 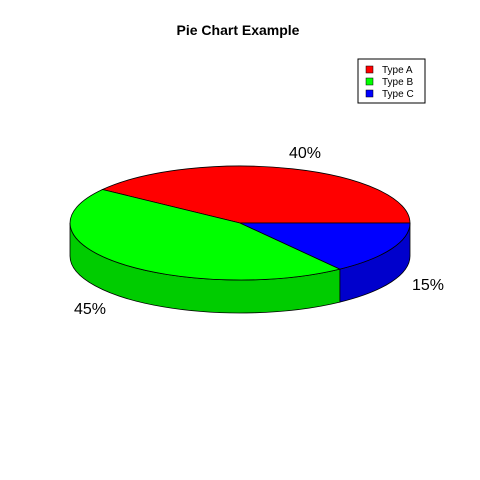 I want to click on legend-swatch-type-c, so click(x=369, y=93).